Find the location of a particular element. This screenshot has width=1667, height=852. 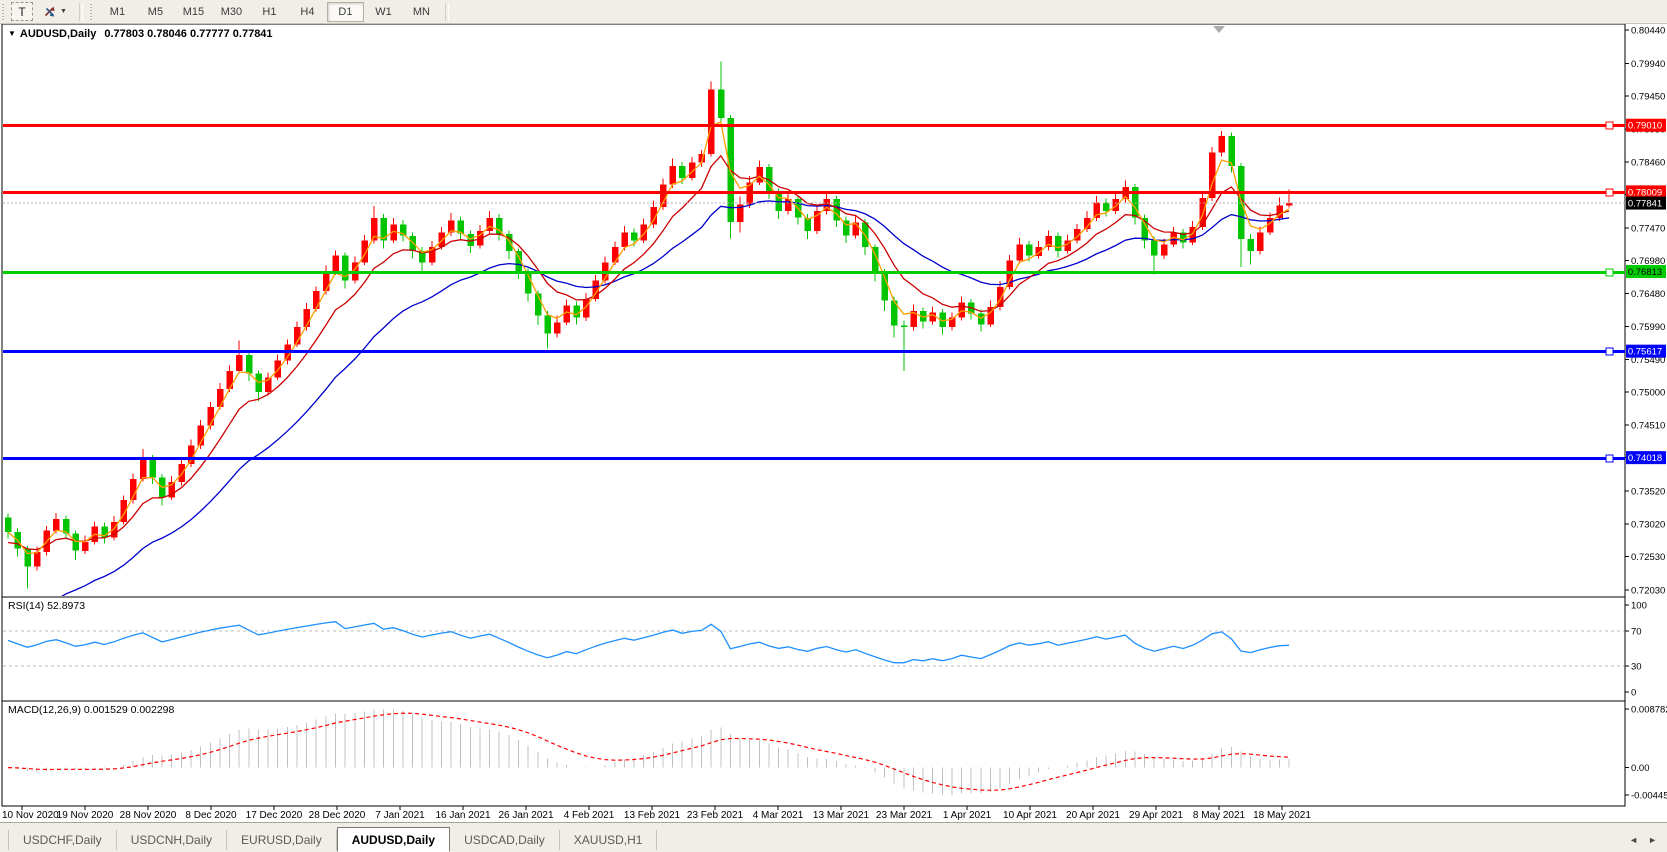

timeframe-button-m1: M1 is located at coordinates (117, 11).